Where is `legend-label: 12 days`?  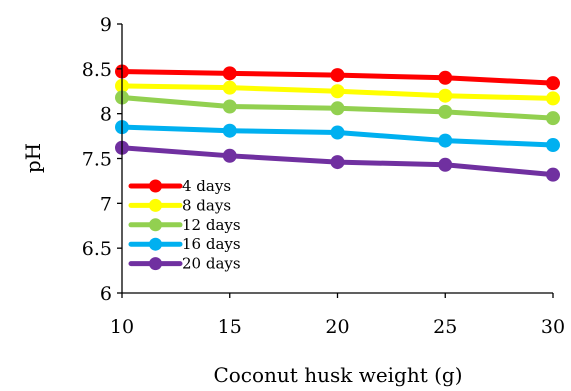
legend-label: 12 days is located at coordinates (211, 225).